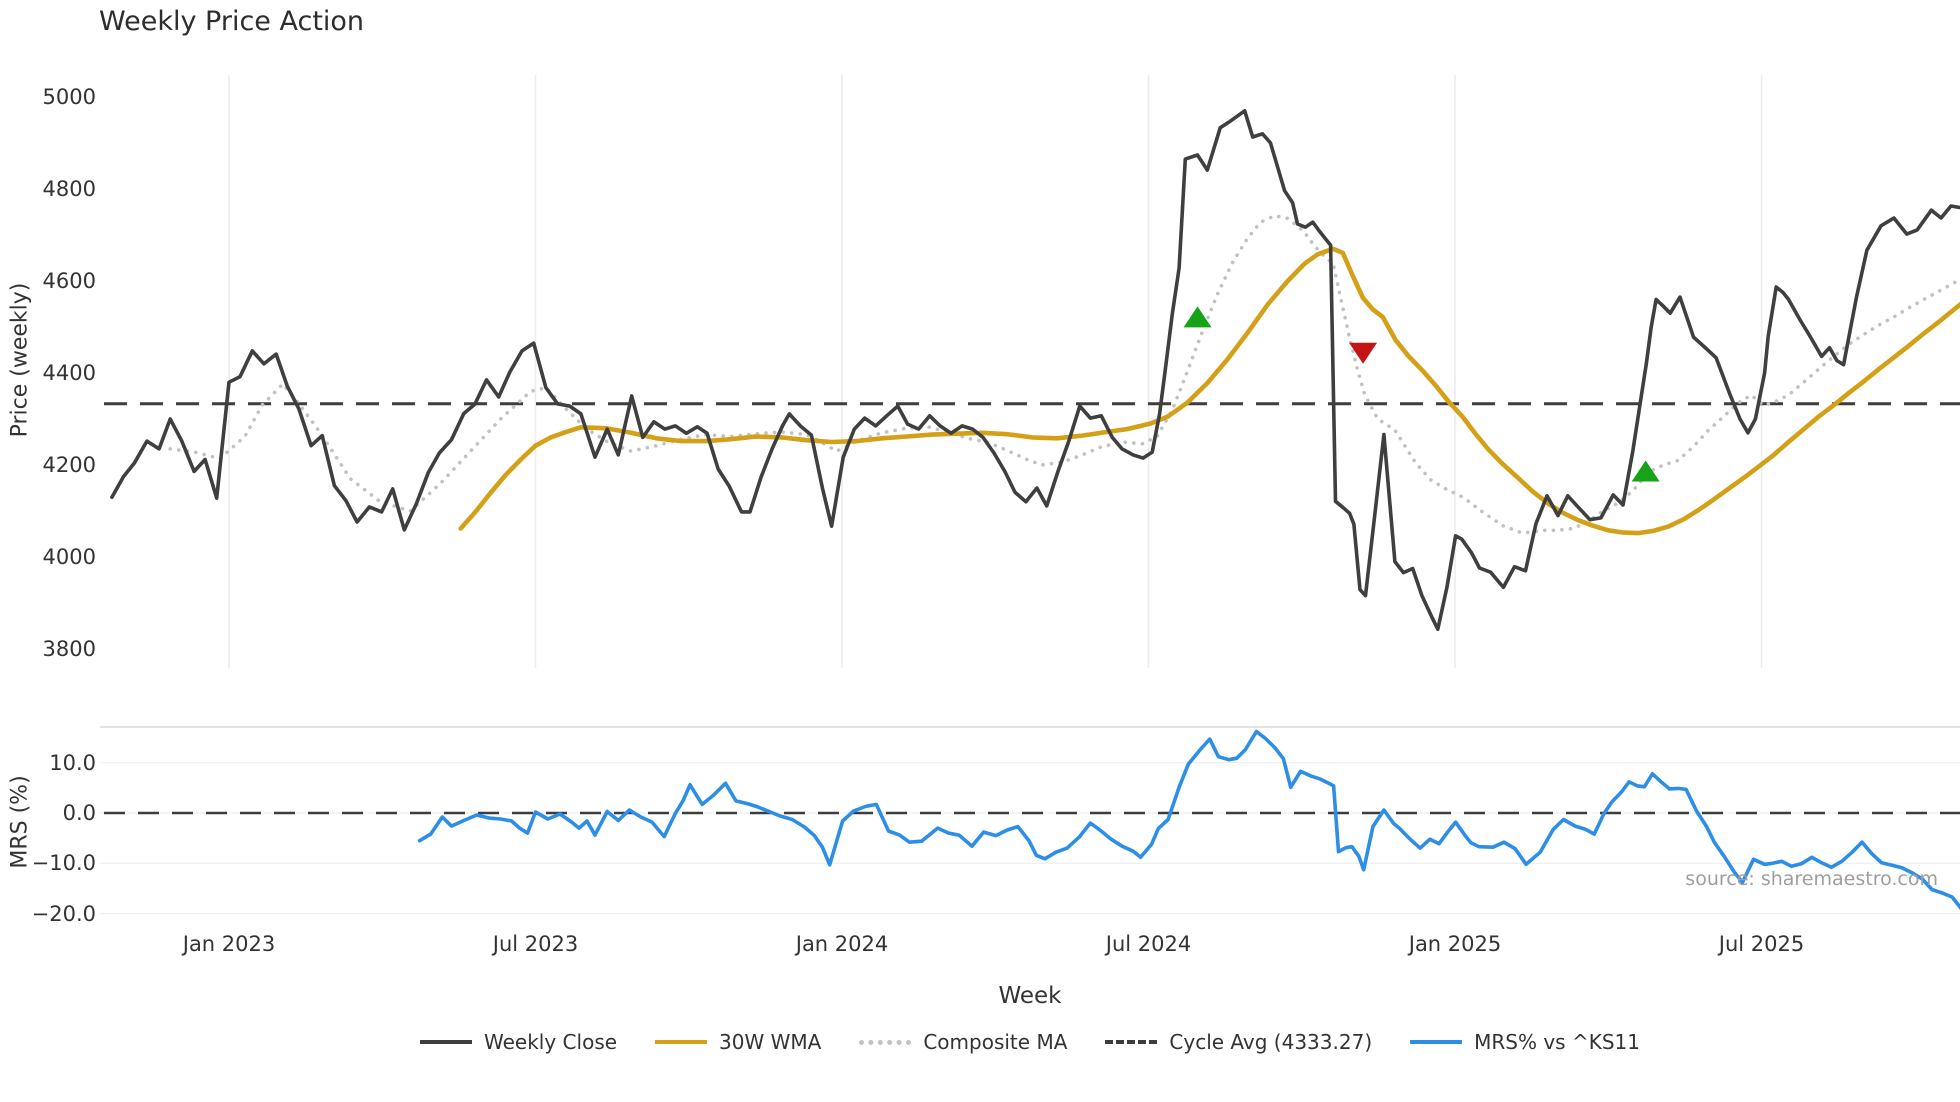  What do you see at coordinates (535, 944) in the screenshot?
I see `x-tick-label: Jul 2023` at bounding box center [535, 944].